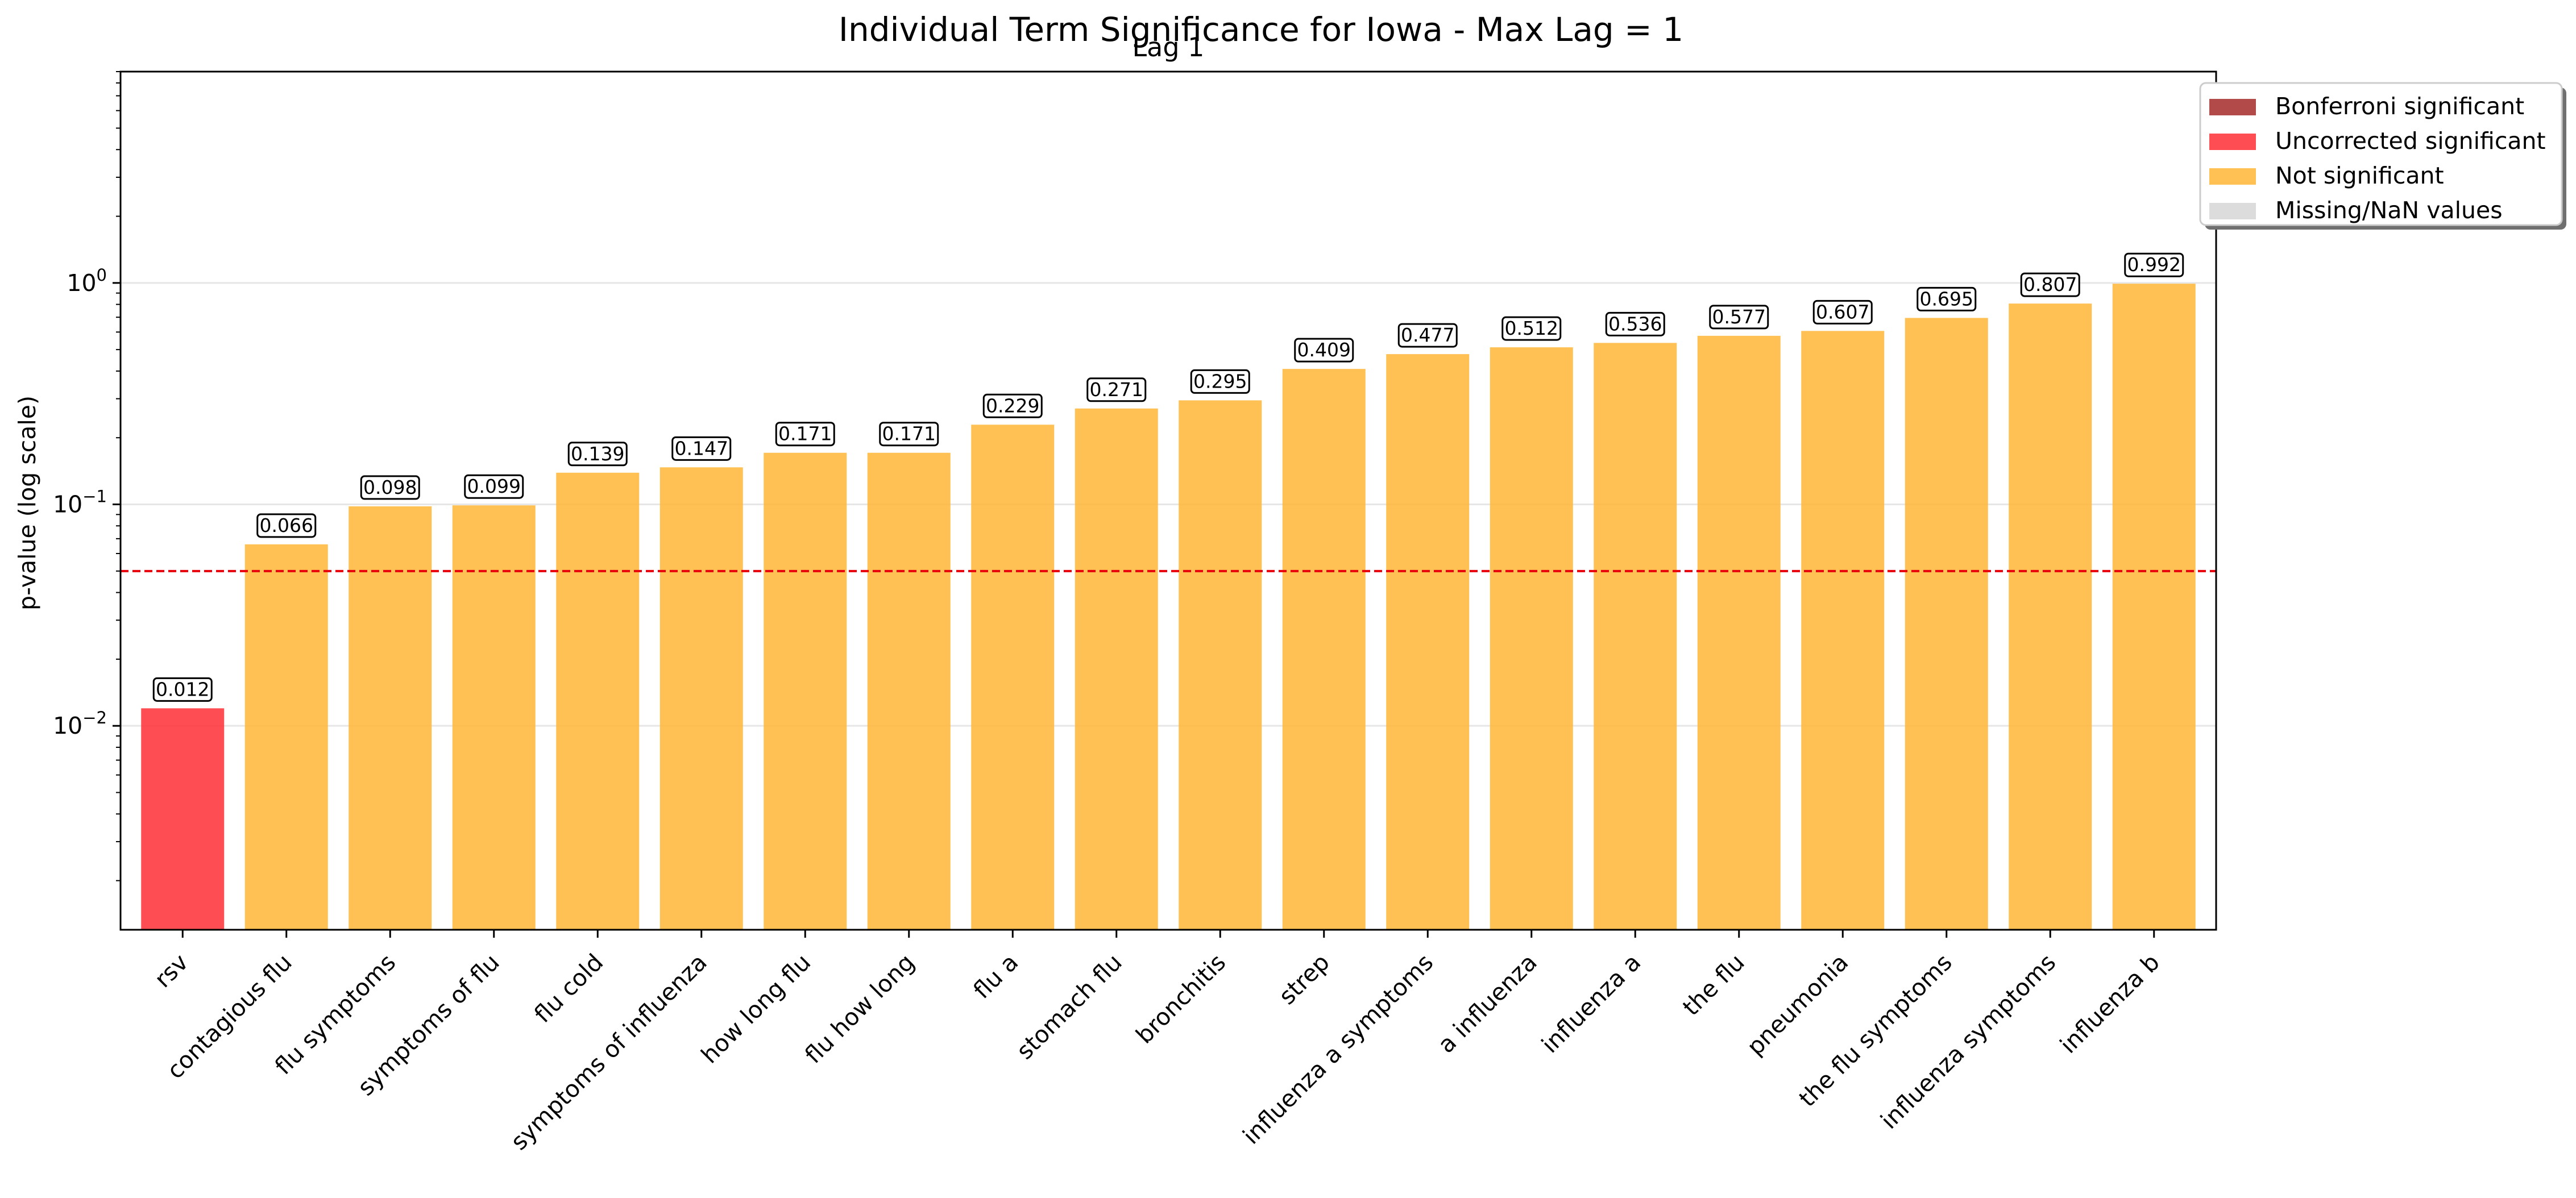 This screenshot has width=2576, height=1198. I want to click on x-tick-label: influenza a symptoms, so click(1338, 1049).